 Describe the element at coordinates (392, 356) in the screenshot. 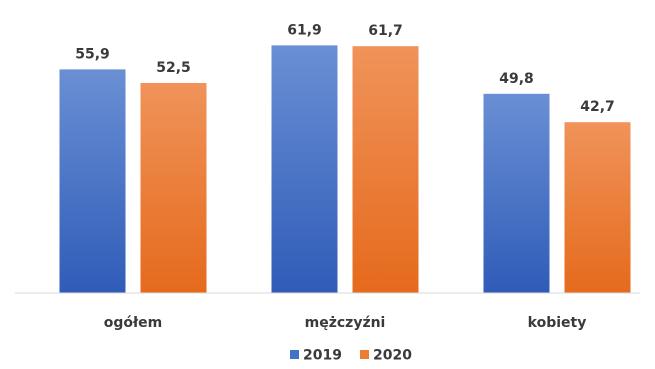

I see `legend-label-2020: 2020` at that location.